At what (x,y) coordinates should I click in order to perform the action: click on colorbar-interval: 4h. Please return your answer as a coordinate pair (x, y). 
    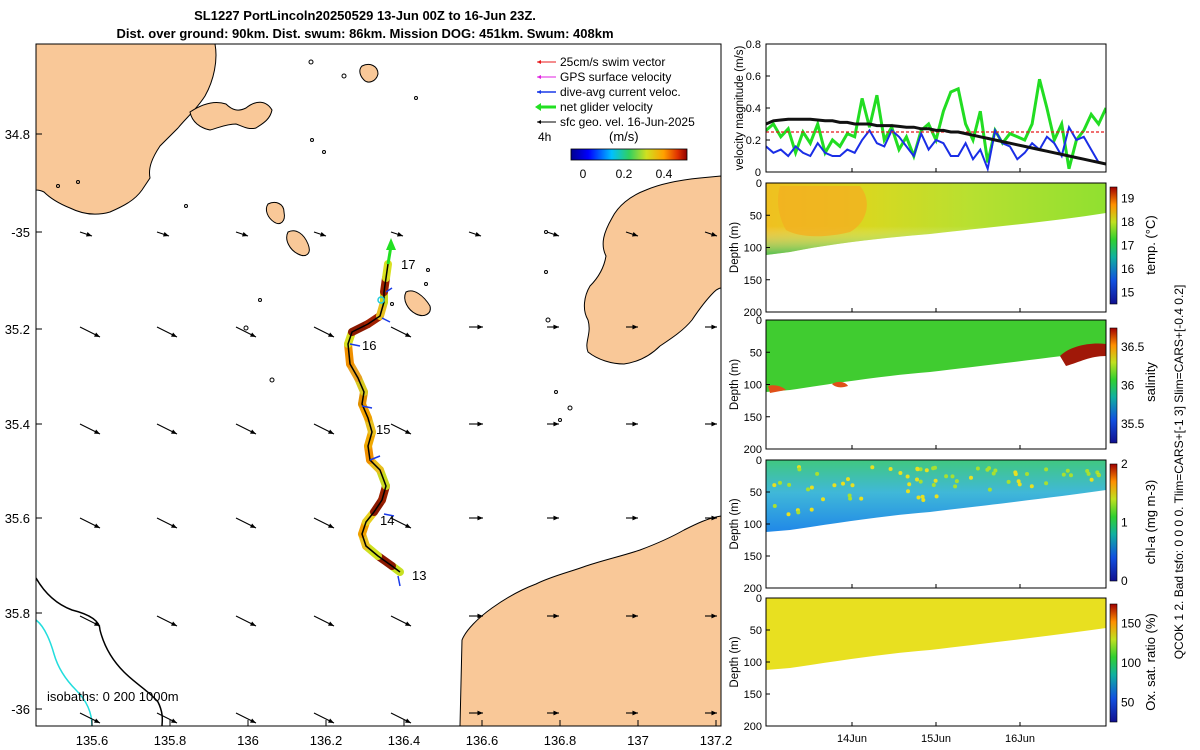
    Looking at the image, I should click on (544, 137).